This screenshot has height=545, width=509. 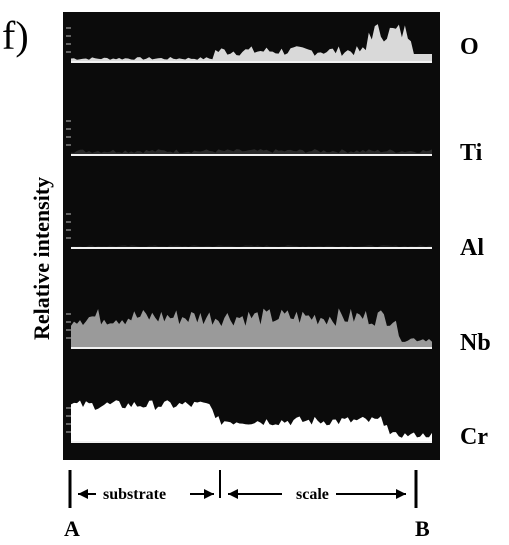 What do you see at coordinates (472, 248) in the screenshot?
I see `series-label-al: Al` at bounding box center [472, 248].